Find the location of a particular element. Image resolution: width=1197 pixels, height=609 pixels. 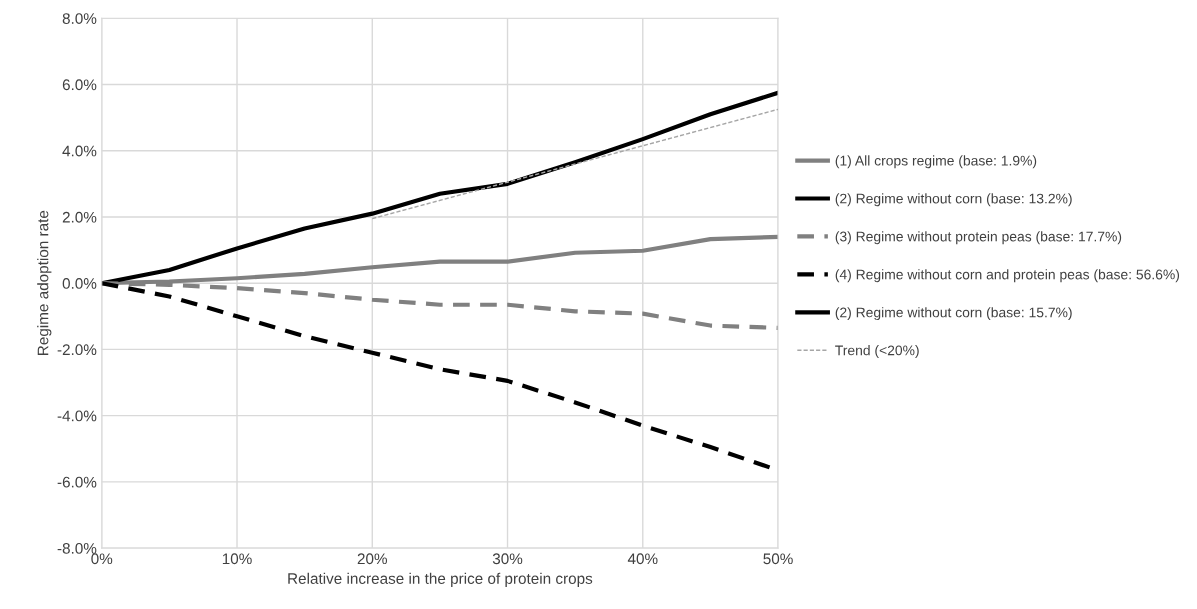

y-tick-label: 4.0% is located at coordinates (79, 151).